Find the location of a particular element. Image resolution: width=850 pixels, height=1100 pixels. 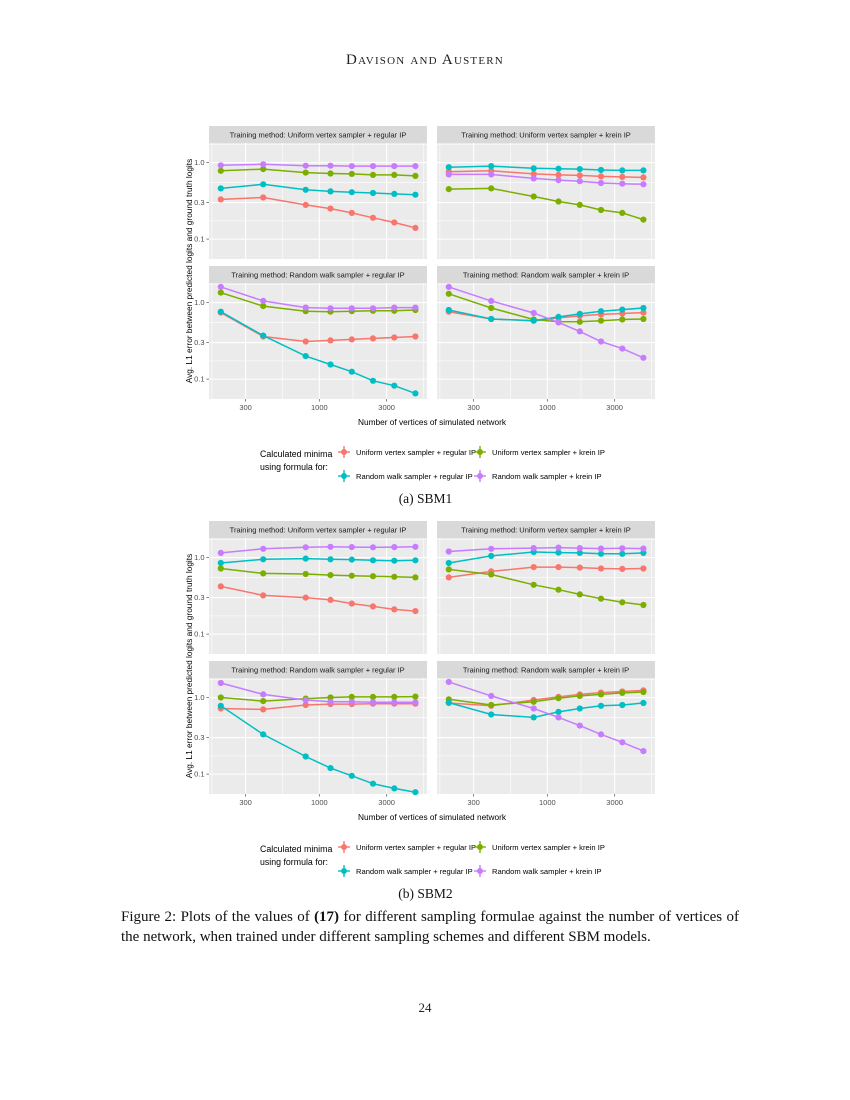

legend-title-line2: using formula for: is located at coordinates (294, 862).